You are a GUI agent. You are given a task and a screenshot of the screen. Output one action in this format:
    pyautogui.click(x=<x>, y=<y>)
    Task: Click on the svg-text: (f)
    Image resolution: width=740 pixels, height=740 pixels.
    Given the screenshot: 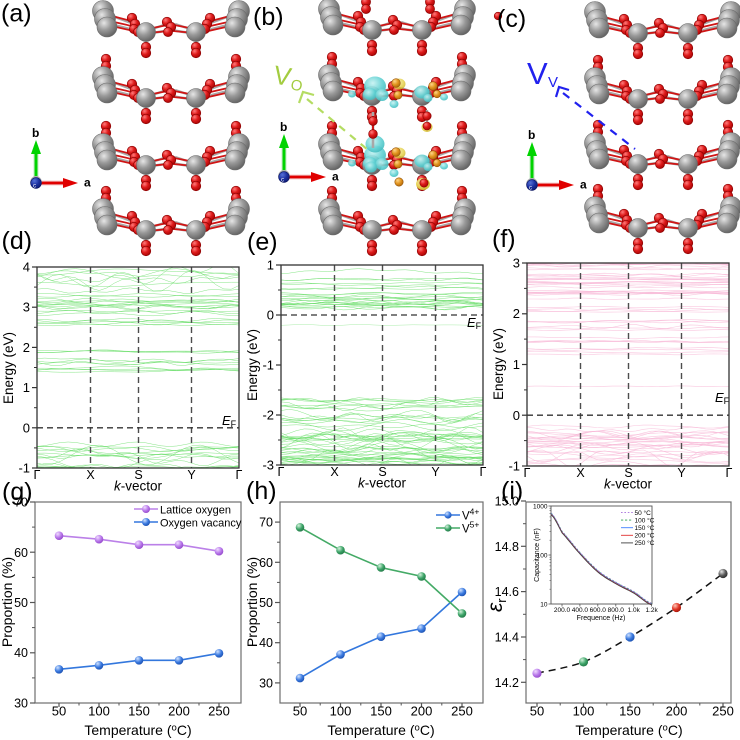 What is the action you would take?
    pyautogui.click(x=504, y=239)
    